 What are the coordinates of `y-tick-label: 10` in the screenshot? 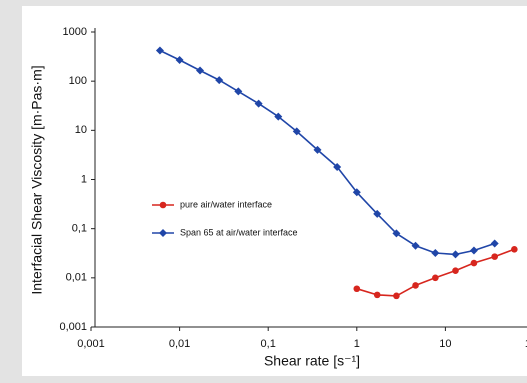 It's located at (81, 130).